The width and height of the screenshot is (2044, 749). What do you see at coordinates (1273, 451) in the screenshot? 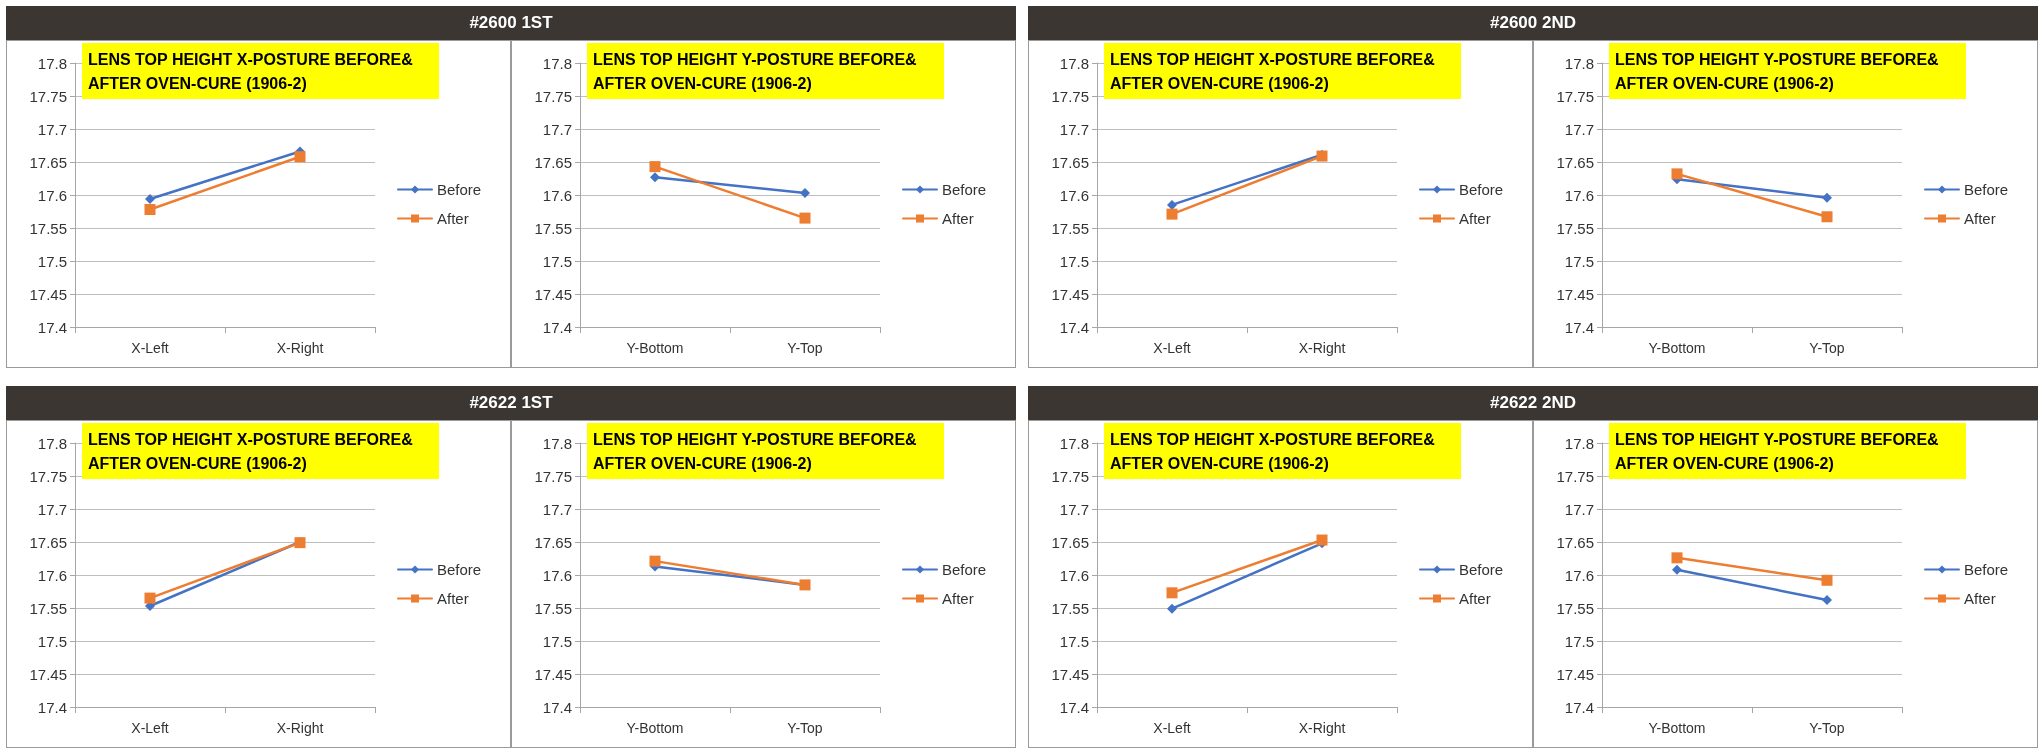
I see `chart-title: LENS TOP HEIGHT X-POSTURE BEFORE&AFTER OVEN-CURE (1906-2)` at bounding box center [1273, 451].